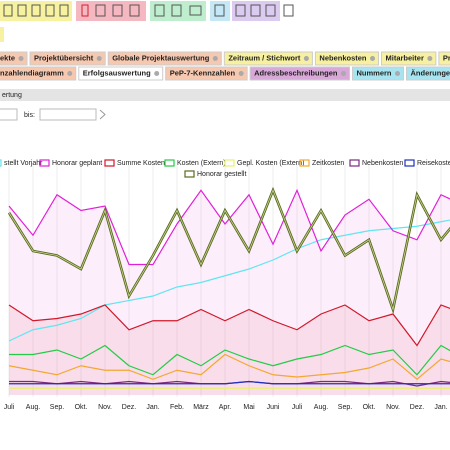 The height and width of the screenshot is (450, 450). I want to click on tab-label: PeP-7-Kennzahlen, so click(203, 72).